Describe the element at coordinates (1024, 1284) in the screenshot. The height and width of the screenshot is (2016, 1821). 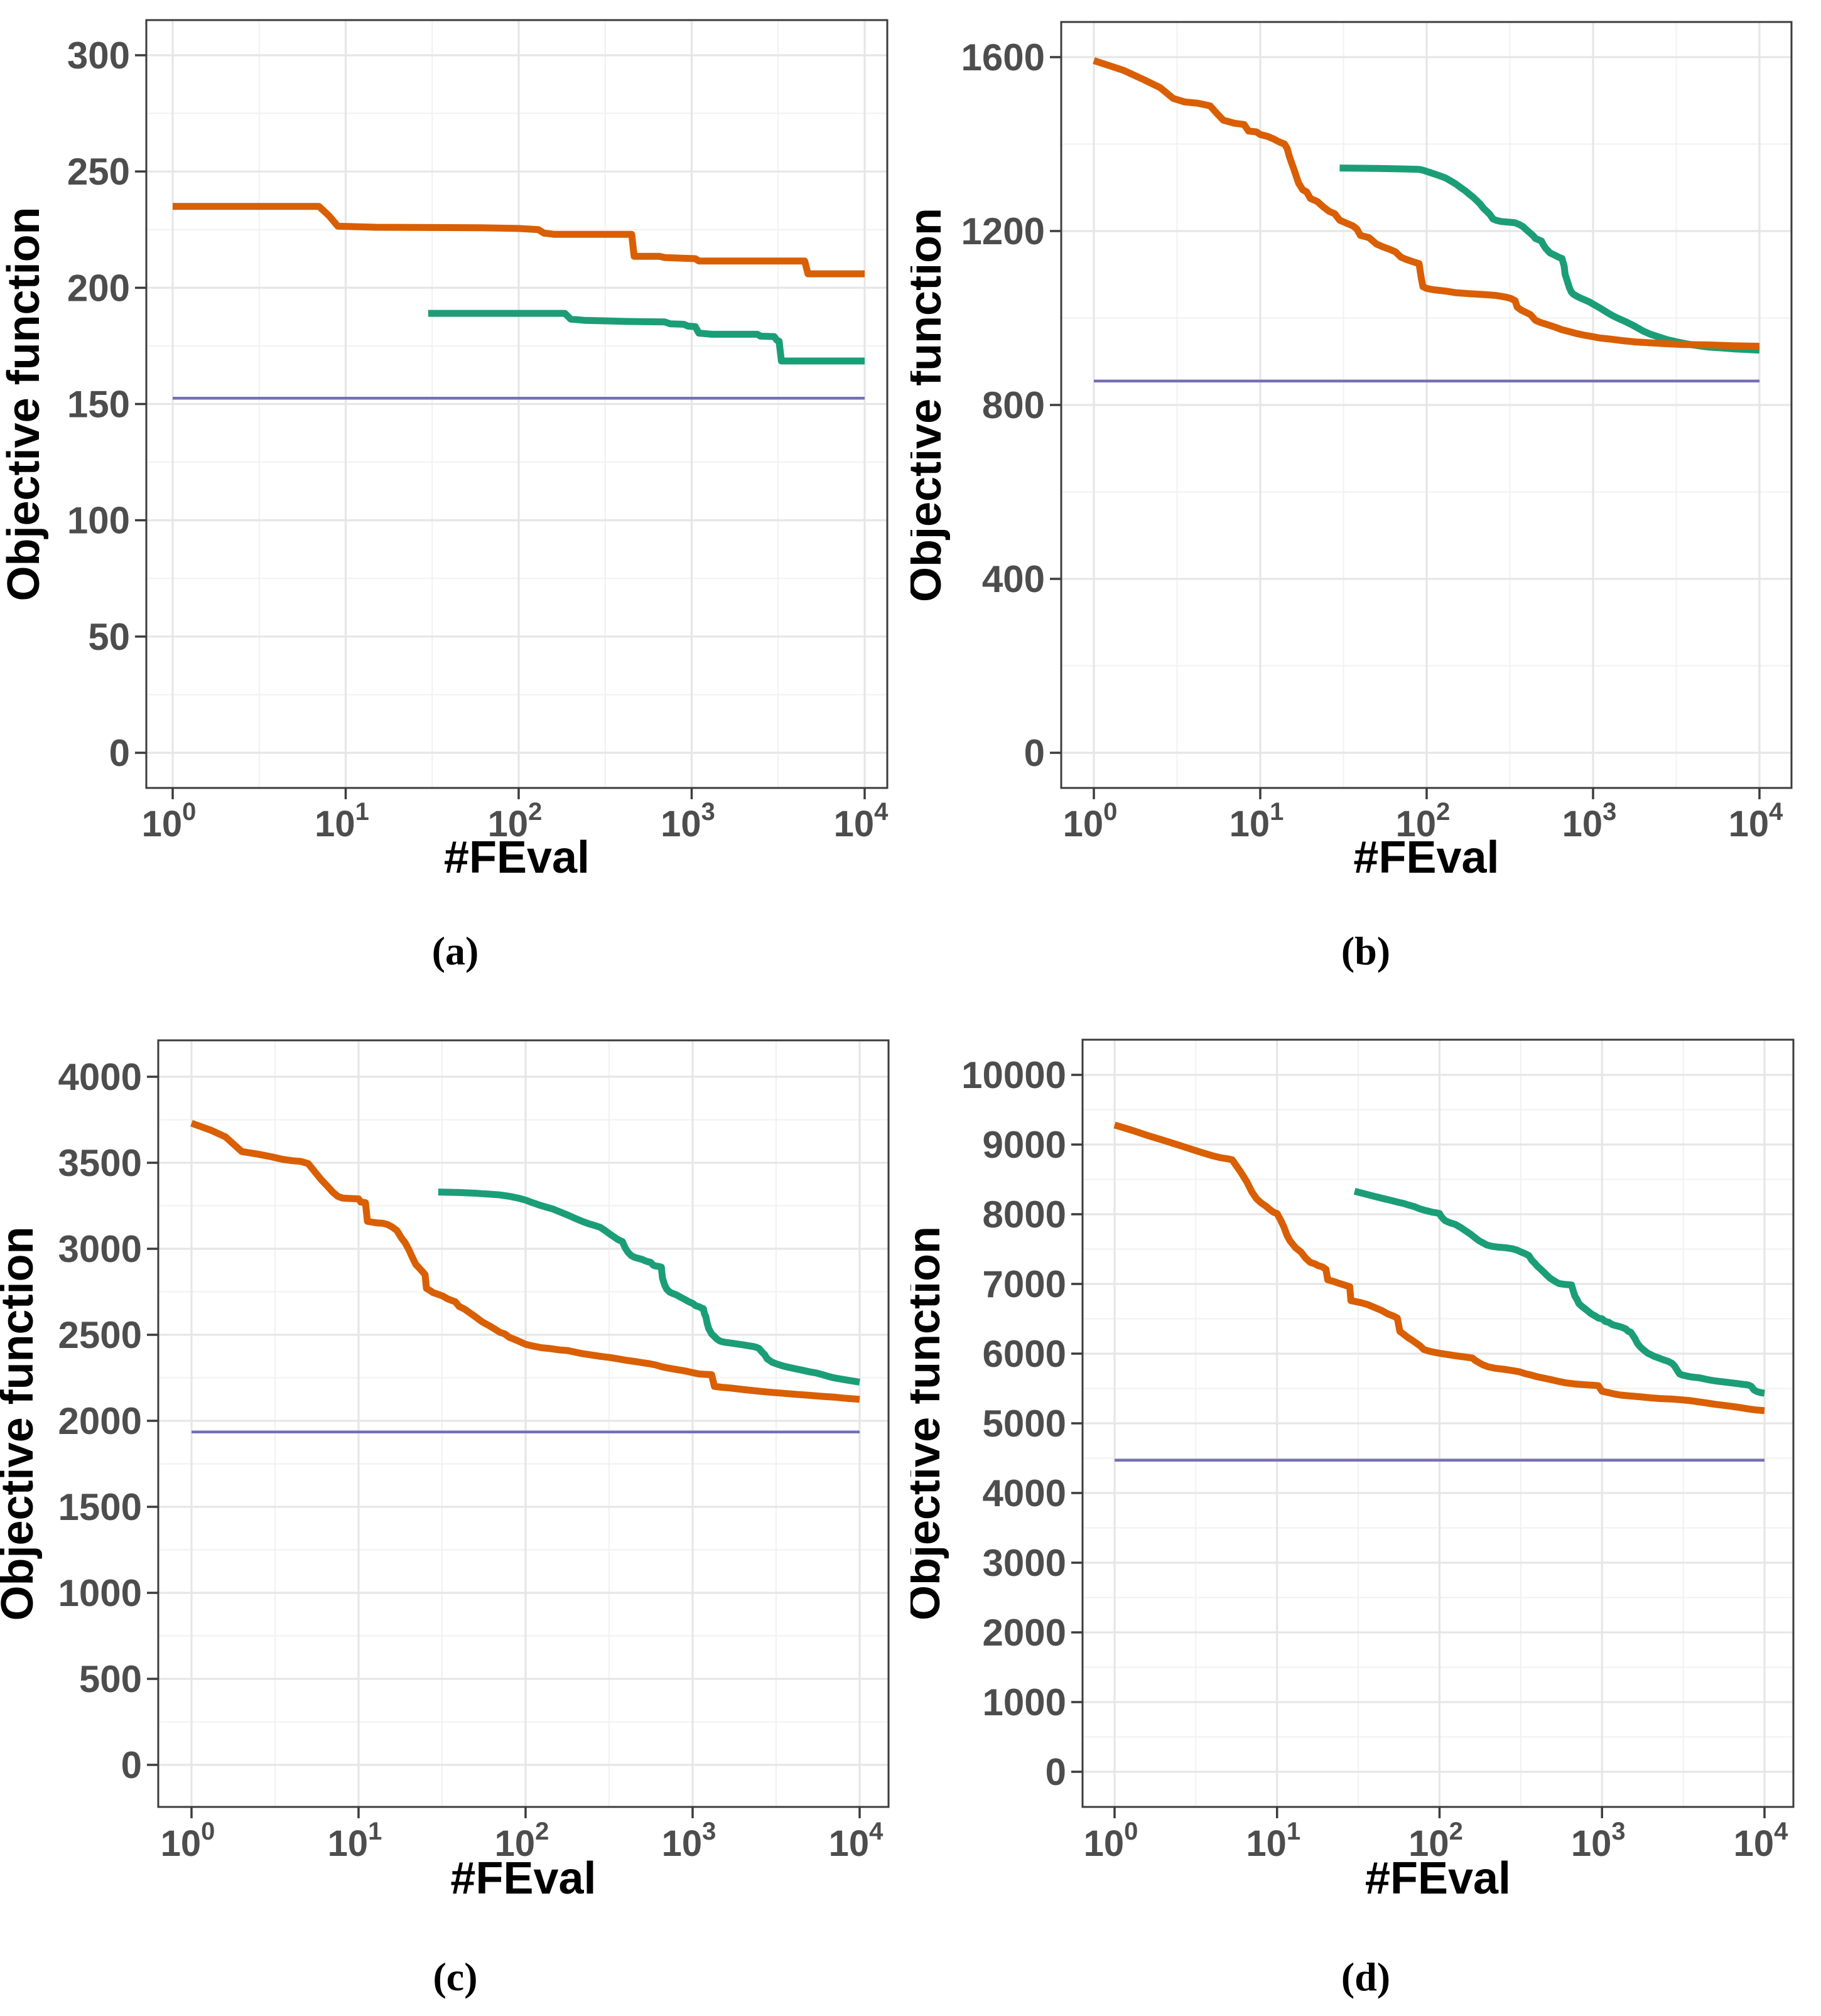
I see `y-tick-label: 7000` at that location.